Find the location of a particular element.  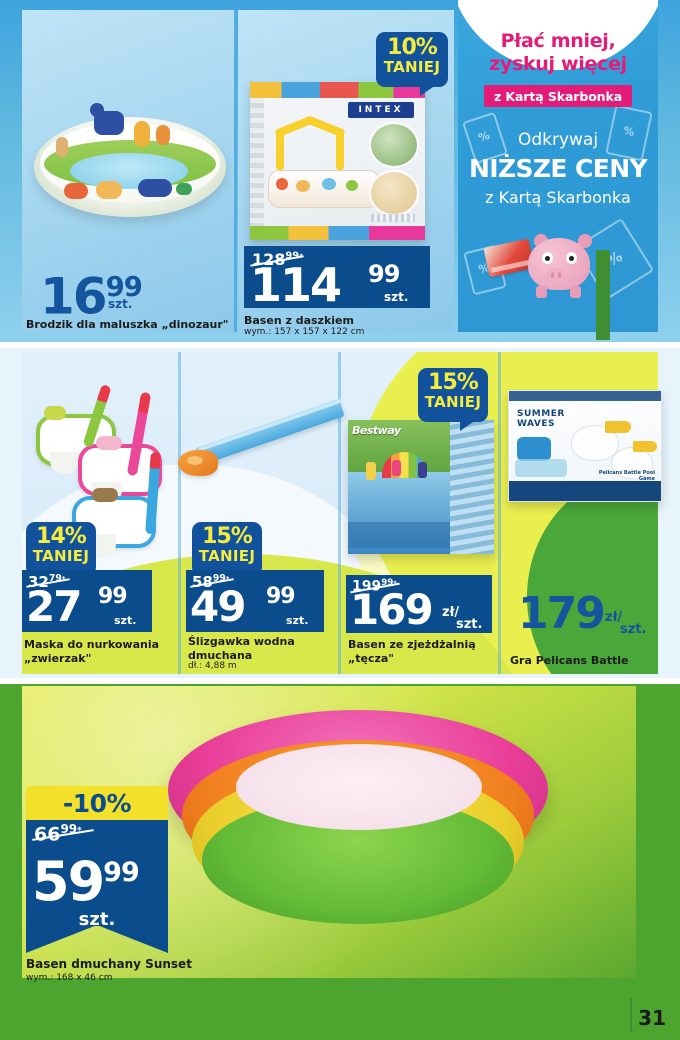

page-number: 31 is located at coordinates (652, 1018).